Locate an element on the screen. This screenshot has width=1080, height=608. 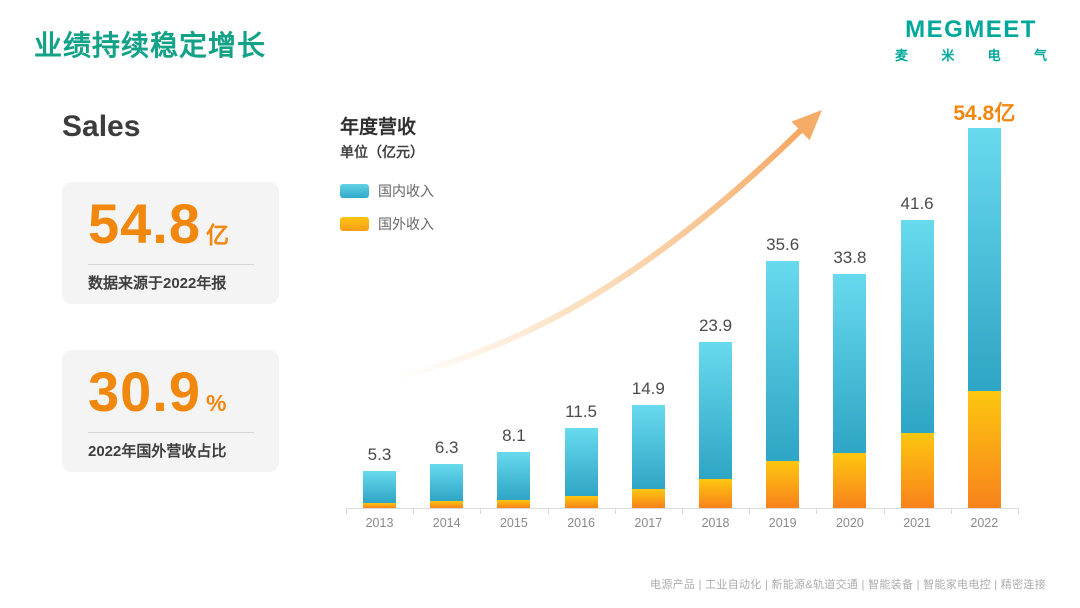
bar-value-label: 5.3 is located at coordinates (379, 455).